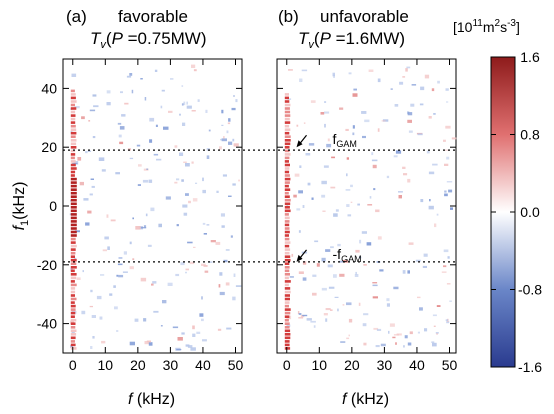 This screenshot has height=414, width=554. I want to click on x-tick-label: 40, so click(417, 365).